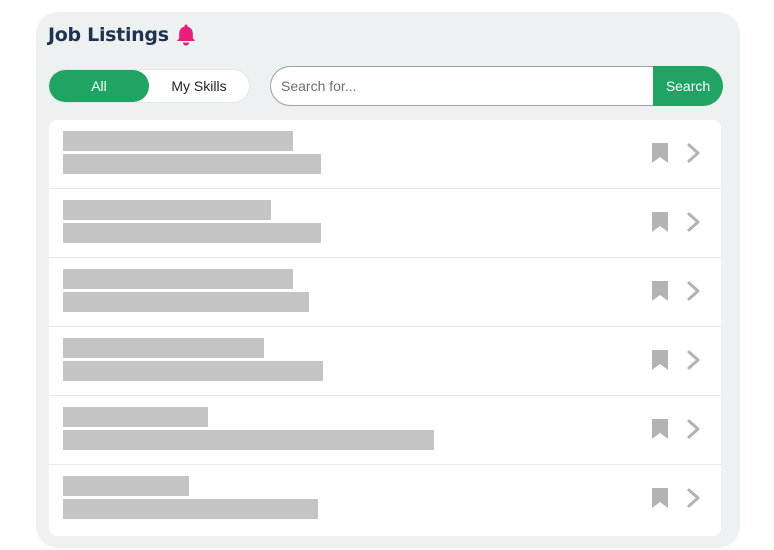  I want to click on filter-my-skills-button: My Skills, so click(199, 86).